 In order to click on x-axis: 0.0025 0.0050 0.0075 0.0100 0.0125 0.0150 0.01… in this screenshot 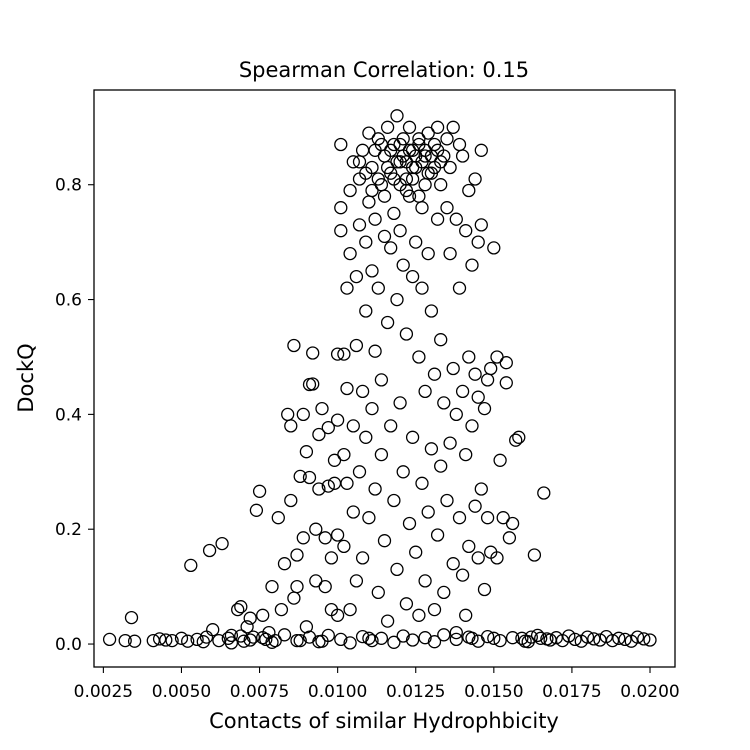, I will do `click(377, 684)`.